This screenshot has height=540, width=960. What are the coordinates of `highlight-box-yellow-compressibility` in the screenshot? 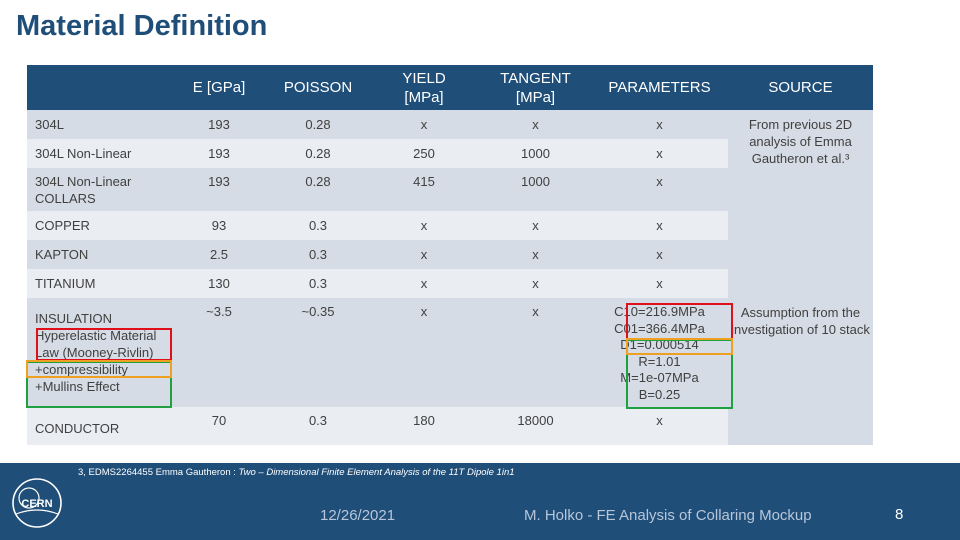 It's located at (99, 369).